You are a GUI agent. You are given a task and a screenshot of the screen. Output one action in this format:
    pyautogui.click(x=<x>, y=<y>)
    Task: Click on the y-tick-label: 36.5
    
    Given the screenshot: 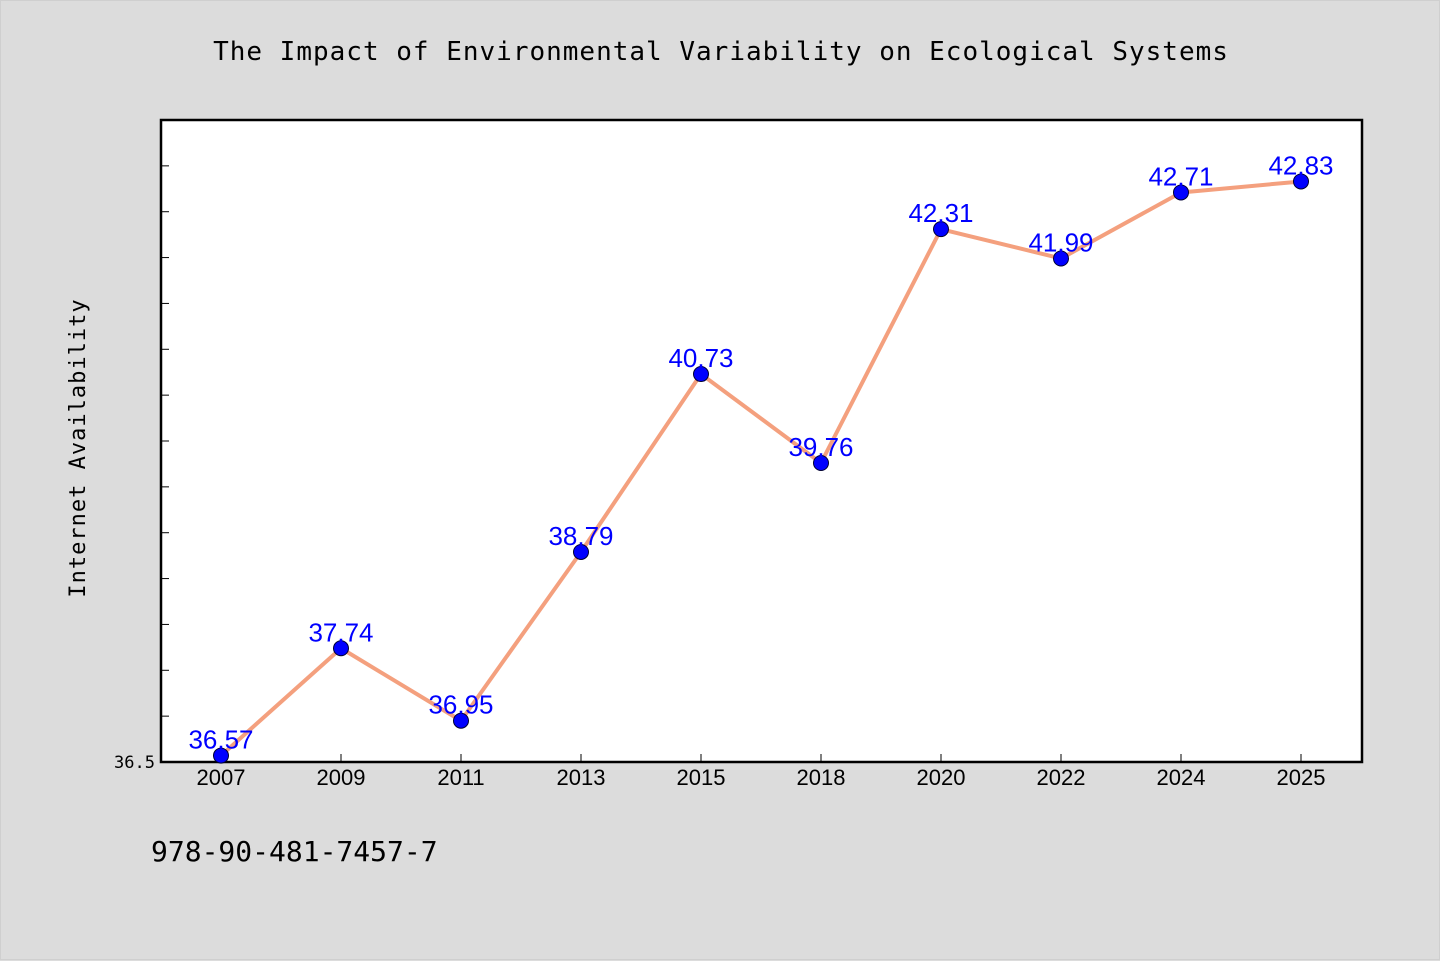 What is the action you would take?
    pyautogui.click(x=134, y=763)
    